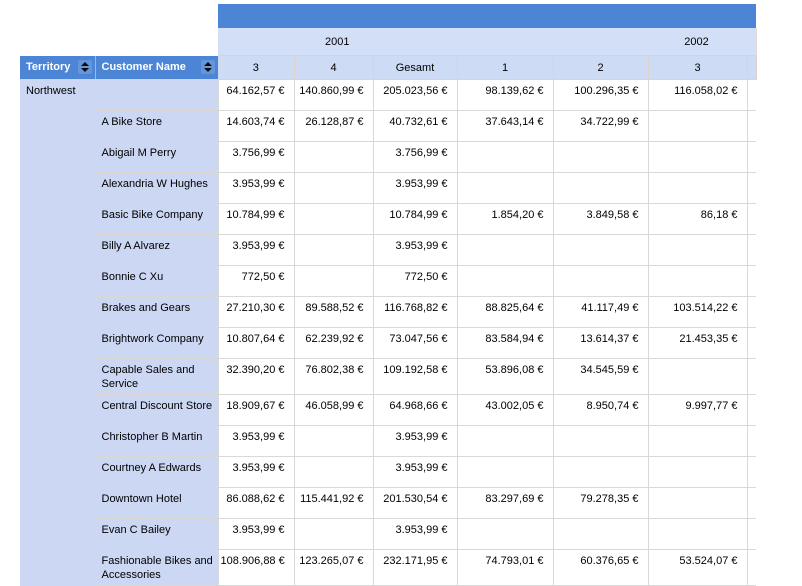 The image size is (802, 586). Describe the element at coordinates (256, 503) in the screenshot. I see `amount-cell: 86.088,62 €` at that location.